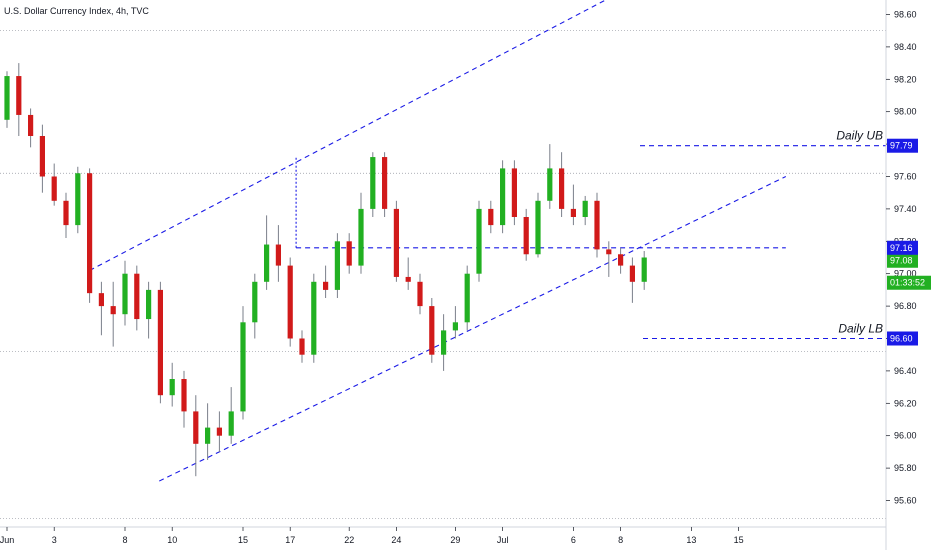 The height and width of the screenshot is (550, 932). Describe the element at coordinates (905, 436) in the screenshot. I see `price-tick-label: 96.00` at that location.